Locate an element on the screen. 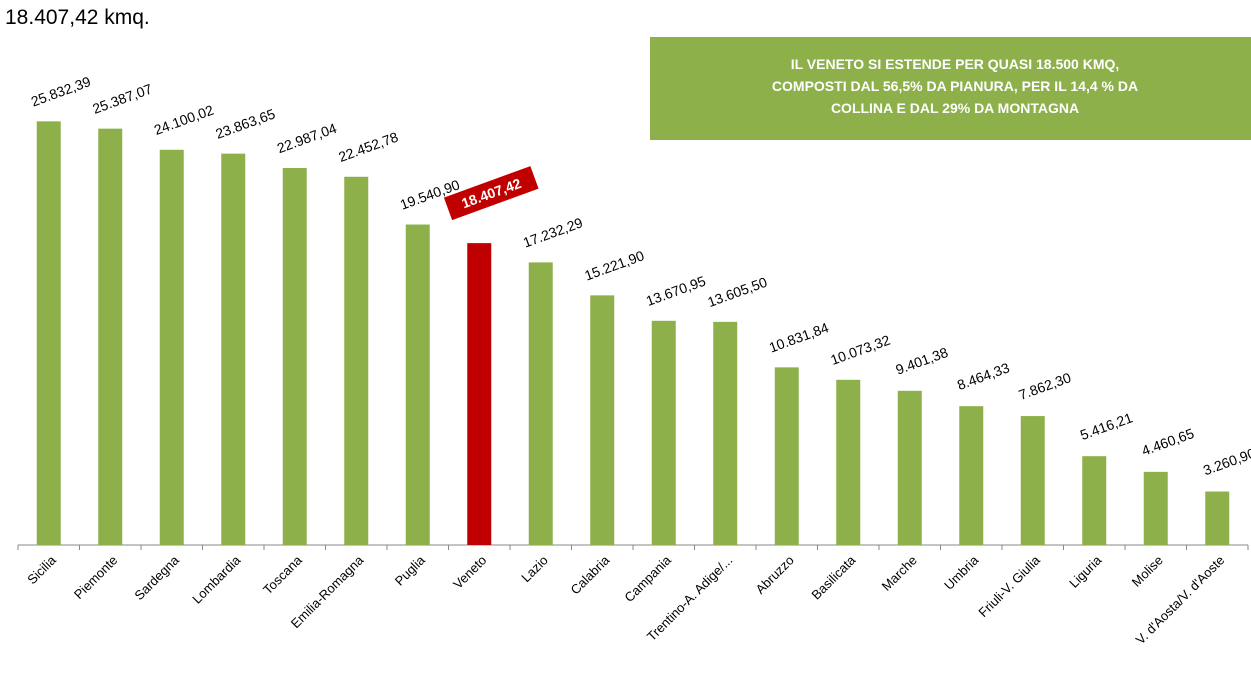  value-label: 4.460,65 is located at coordinates (1167, 442).